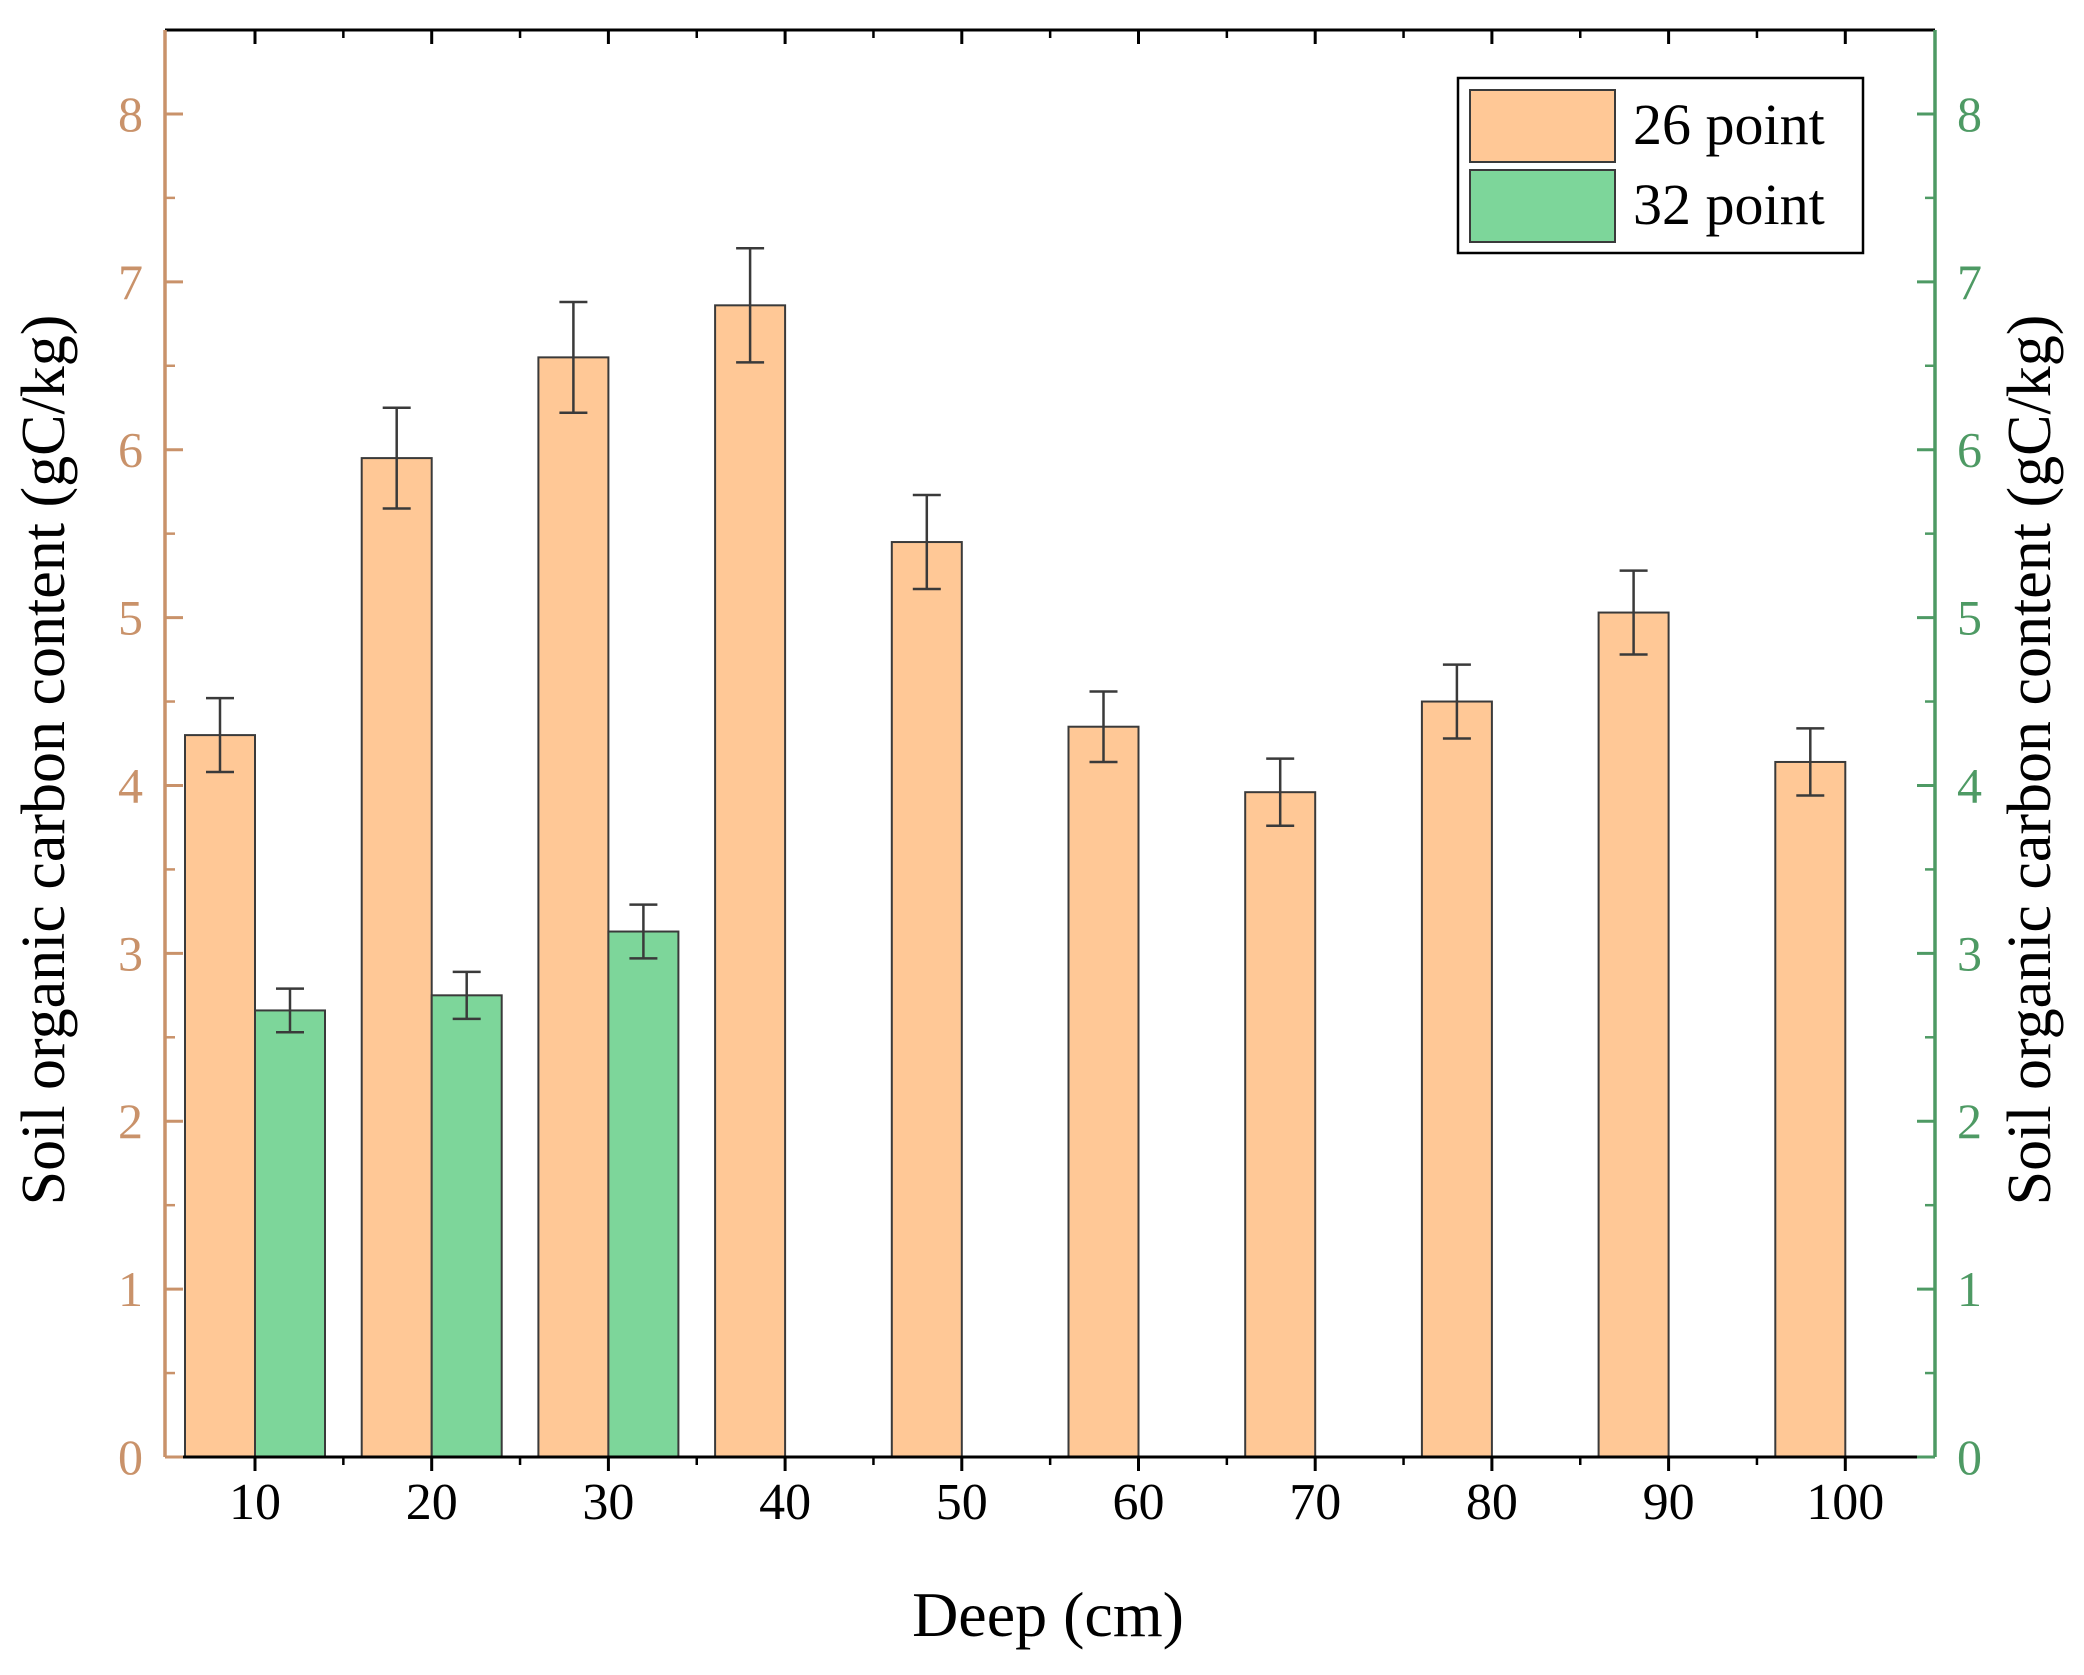 Image resolution: width=2084 pixels, height=1675 pixels. I want to click on legend: 26 point 32 point, so click(1660, 165).